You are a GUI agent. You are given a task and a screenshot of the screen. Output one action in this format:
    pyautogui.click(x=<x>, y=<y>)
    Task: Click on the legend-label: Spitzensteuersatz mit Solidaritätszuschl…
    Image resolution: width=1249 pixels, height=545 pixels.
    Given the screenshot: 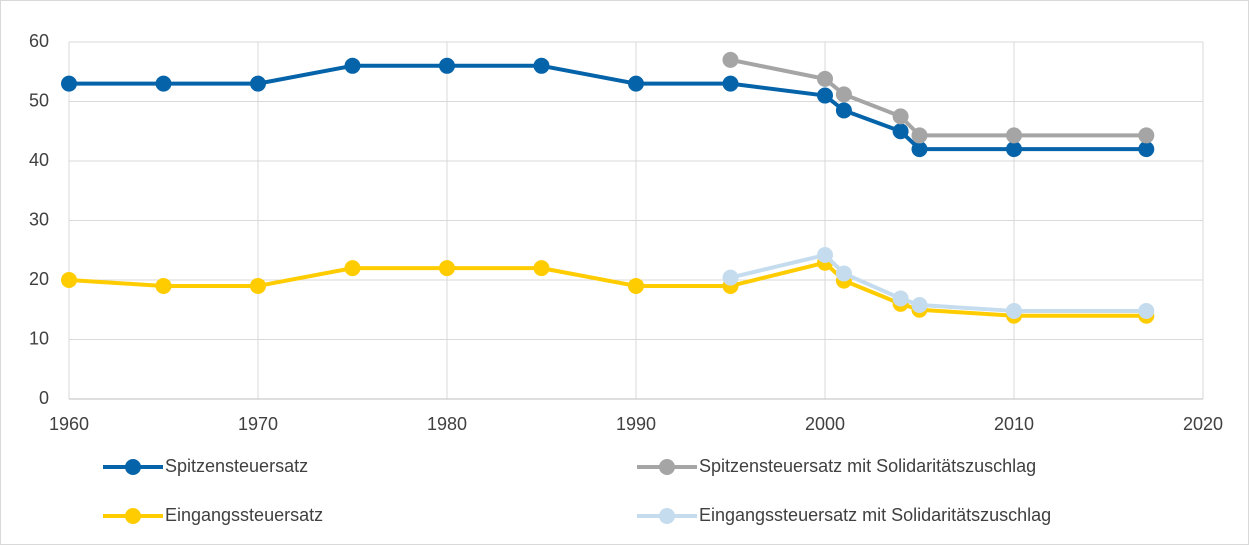 What is the action you would take?
    pyautogui.click(x=867, y=466)
    